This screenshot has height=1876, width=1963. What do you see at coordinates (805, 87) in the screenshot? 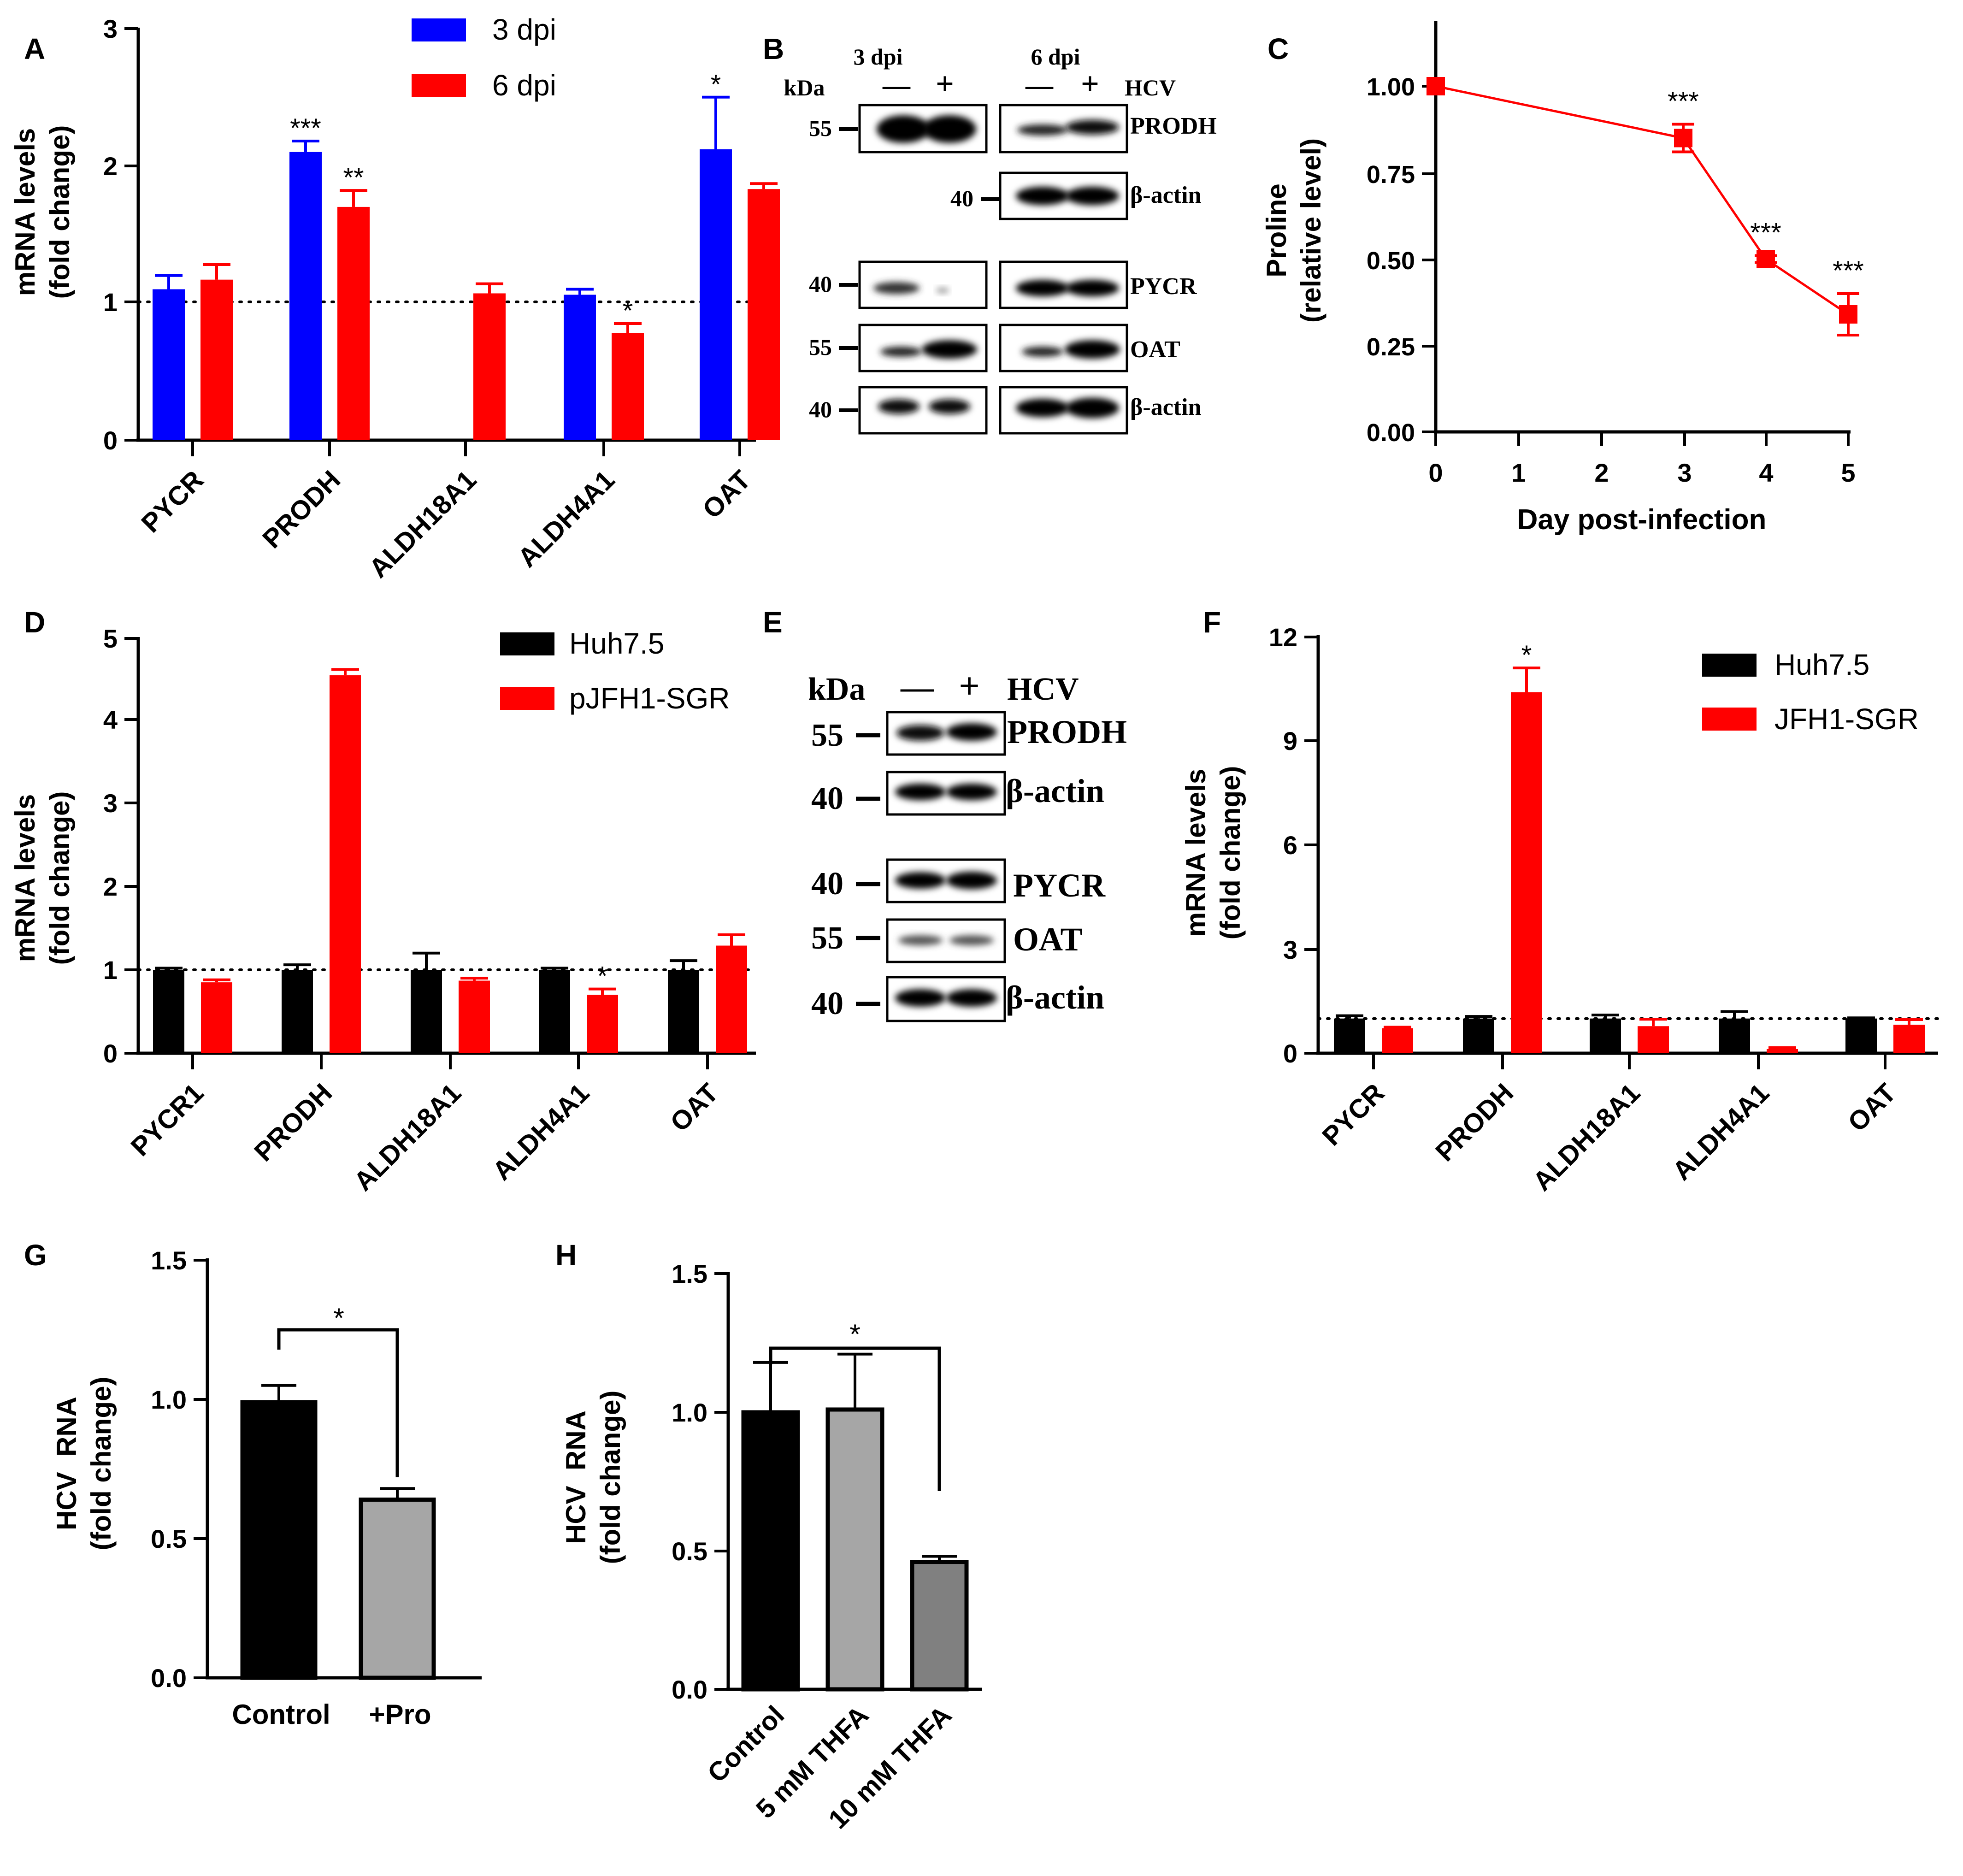
I see `panel-b-kda: kDa` at bounding box center [805, 87].